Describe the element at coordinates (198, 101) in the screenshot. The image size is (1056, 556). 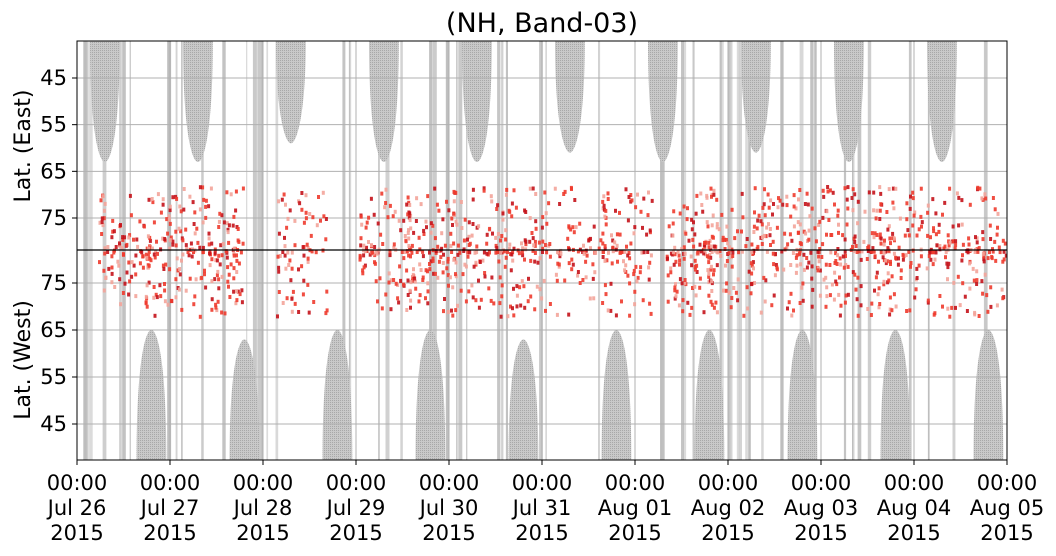
I see `nodata-lobe-east` at that location.